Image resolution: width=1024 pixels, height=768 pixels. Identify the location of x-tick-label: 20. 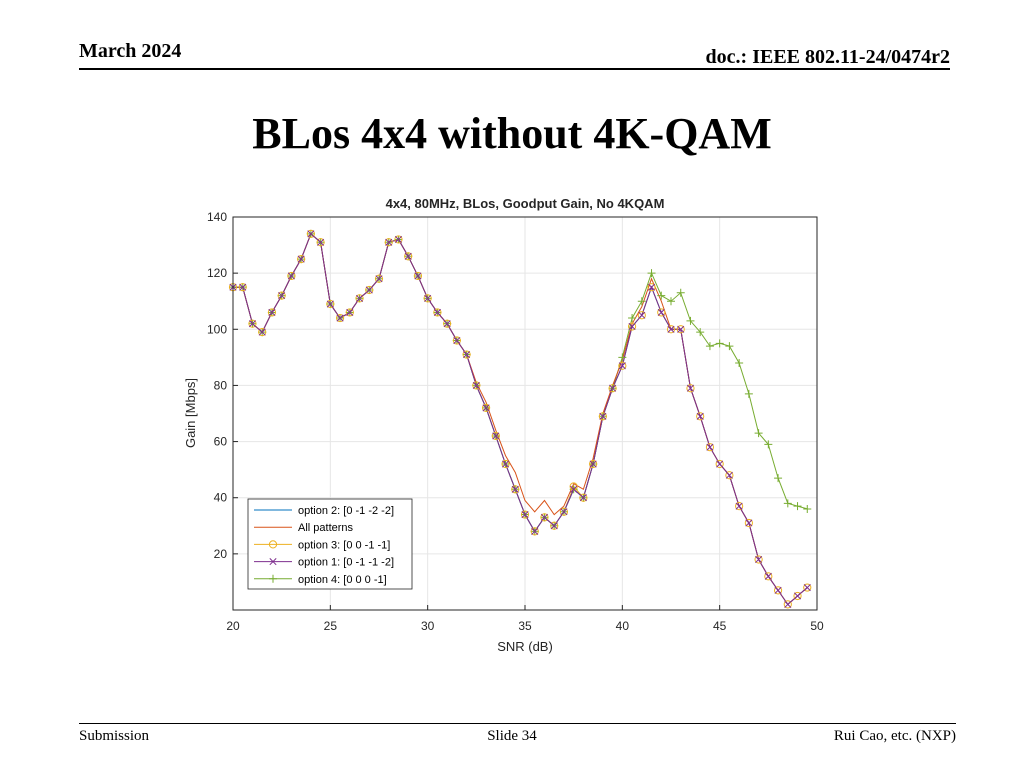
(233, 626).